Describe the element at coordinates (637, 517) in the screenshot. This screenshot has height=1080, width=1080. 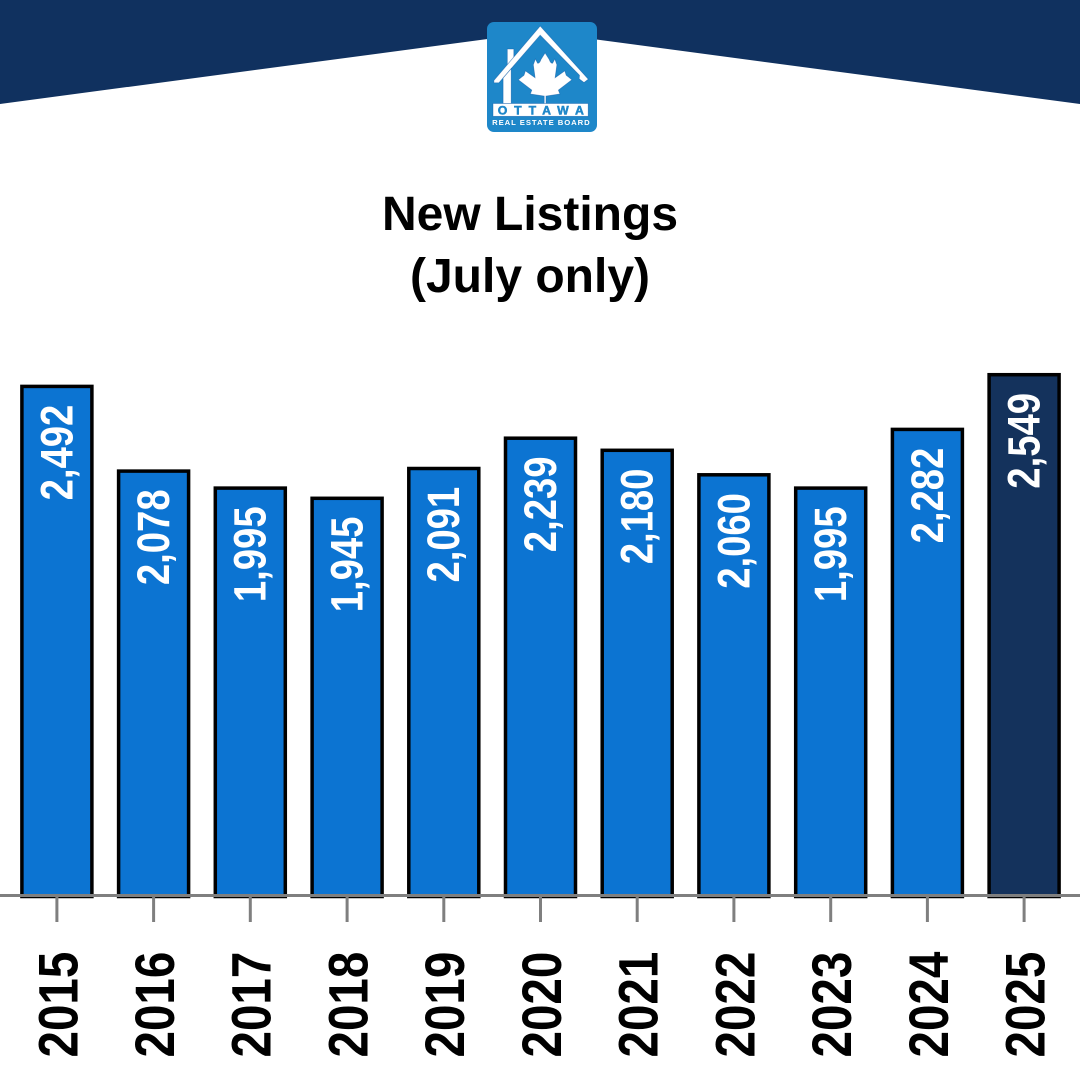
I see `svg-text: 2,180` at that location.